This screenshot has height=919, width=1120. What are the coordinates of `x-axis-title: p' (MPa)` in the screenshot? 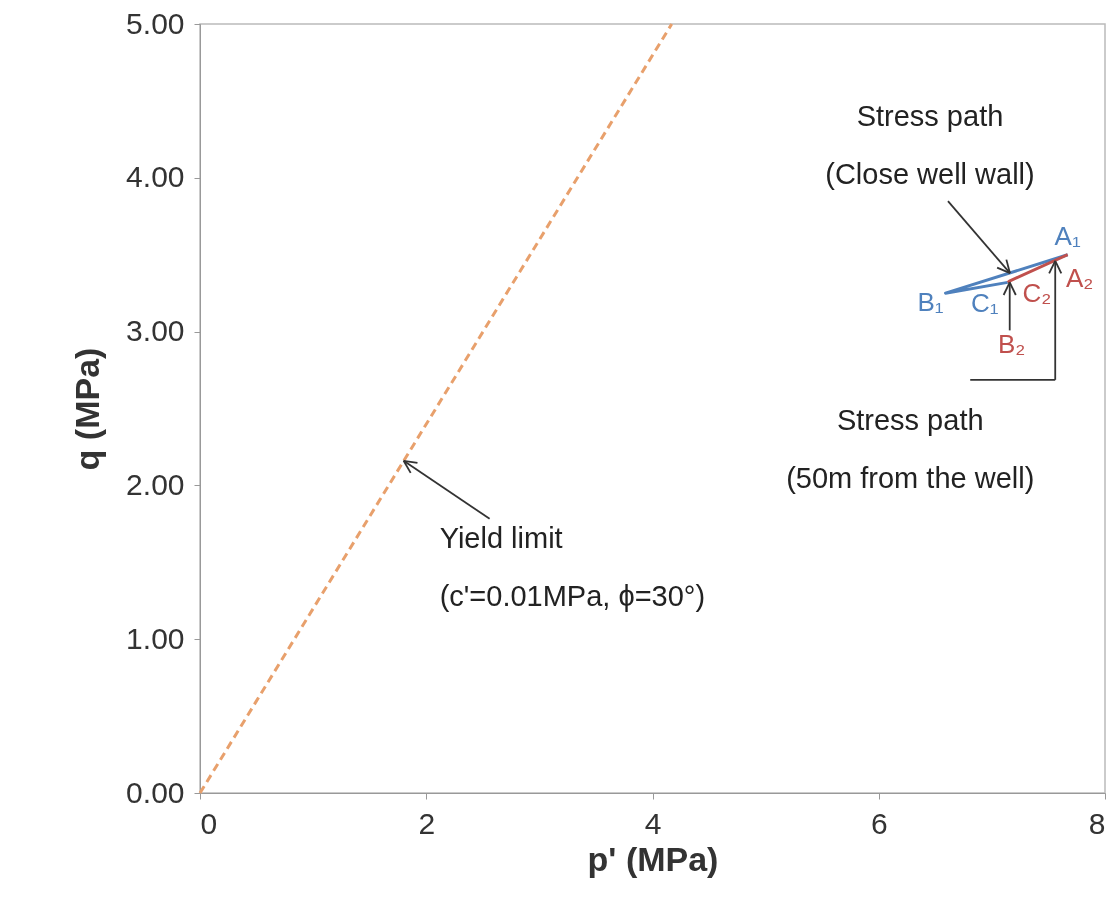 It's located at (653, 858).